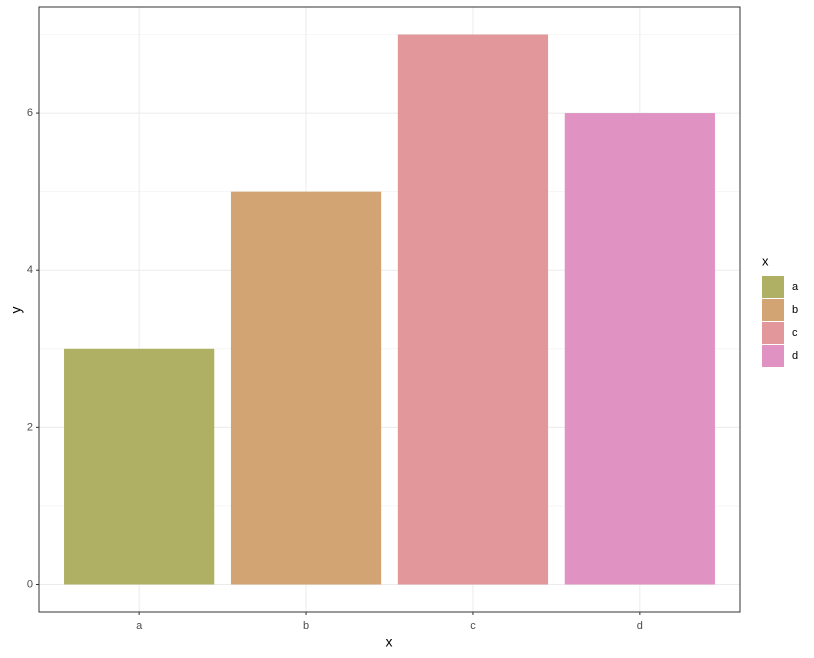 This screenshot has height=658, width=814. Describe the element at coordinates (30, 584) in the screenshot. I see `y-tick-label: 0` at that location.